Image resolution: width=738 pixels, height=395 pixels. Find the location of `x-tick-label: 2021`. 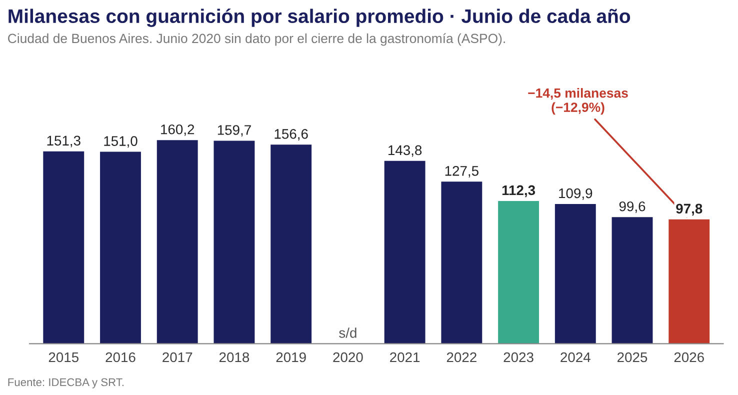

x-tick-label: 2021 is located at coordinates (405, 357).